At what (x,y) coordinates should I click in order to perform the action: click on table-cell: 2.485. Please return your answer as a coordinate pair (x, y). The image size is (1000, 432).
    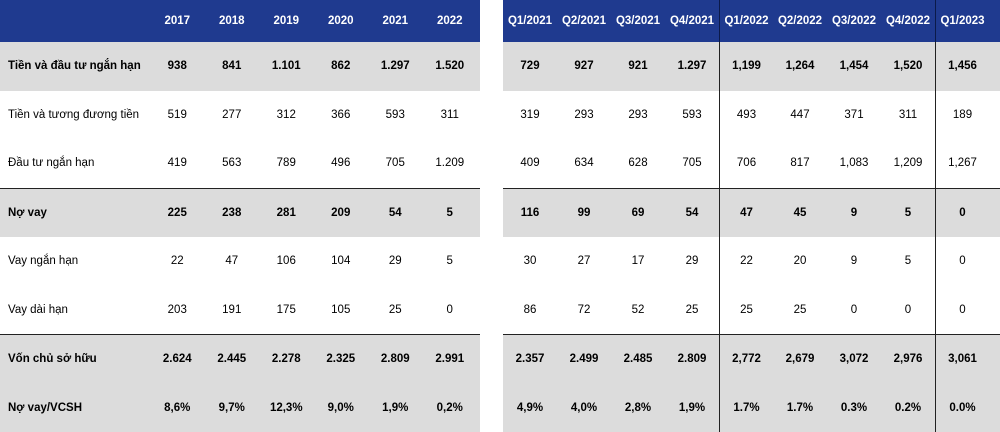
    Looking at the image, I should click on (638, 359).